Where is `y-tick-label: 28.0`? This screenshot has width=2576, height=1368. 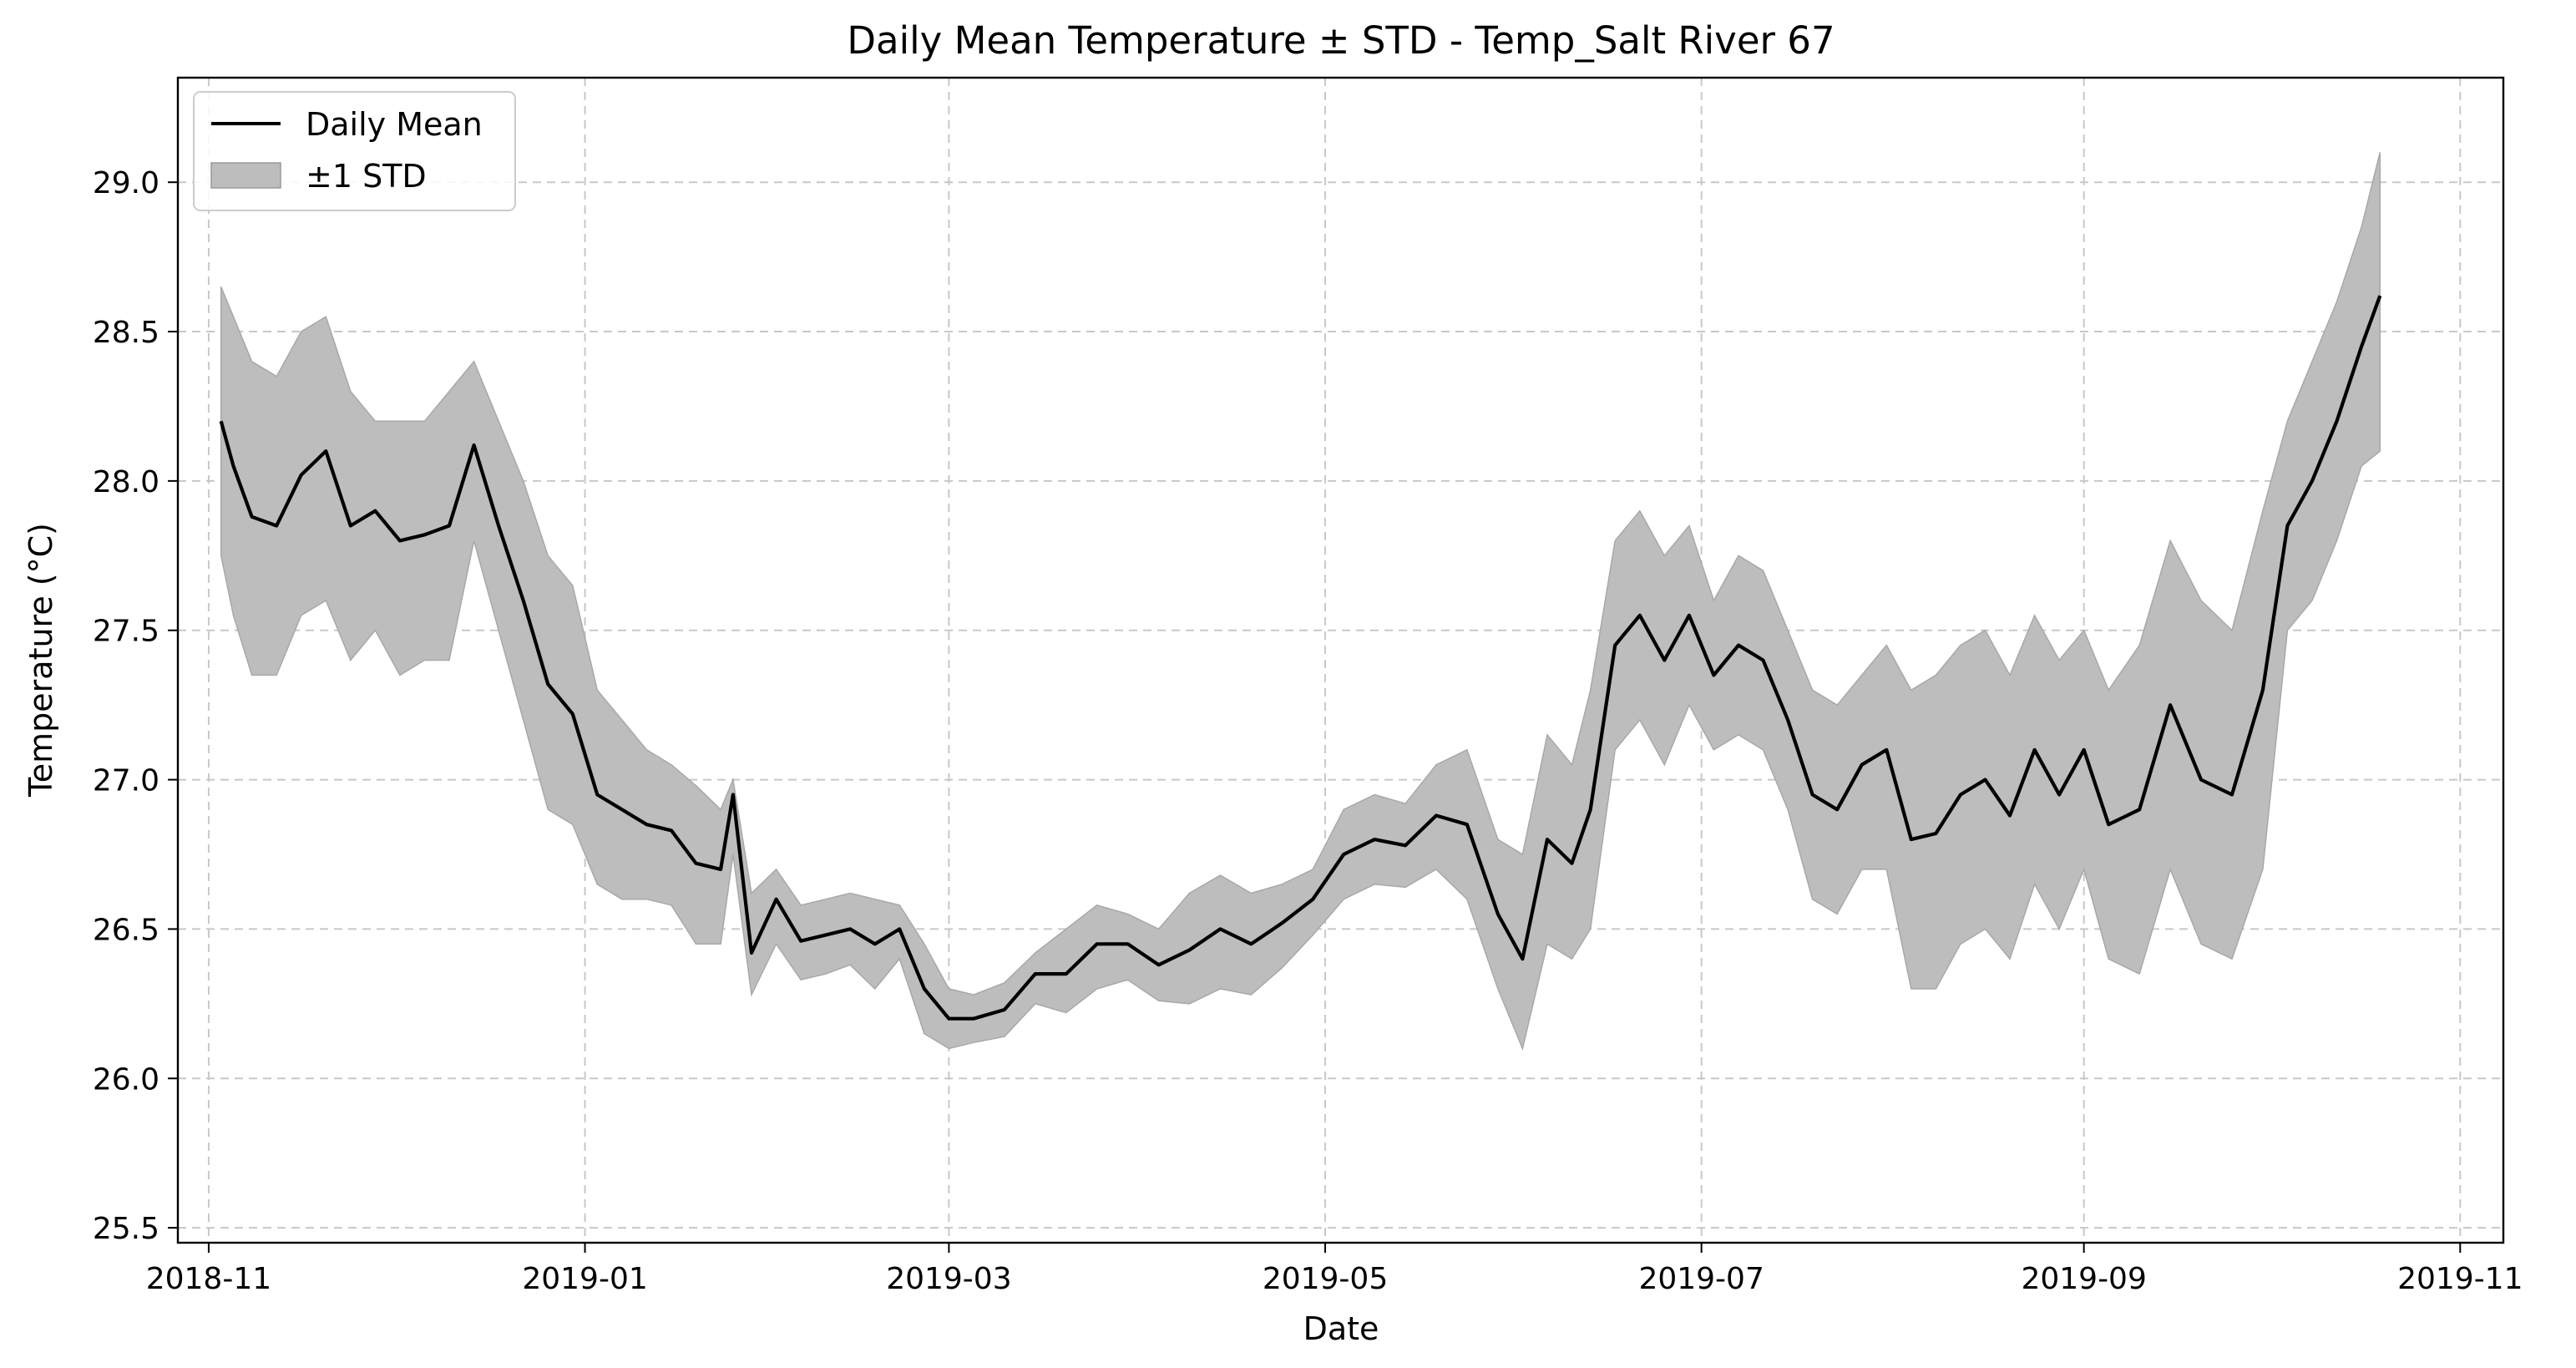 y-tick-label: 28.0 is located at coordinates (126, 482).